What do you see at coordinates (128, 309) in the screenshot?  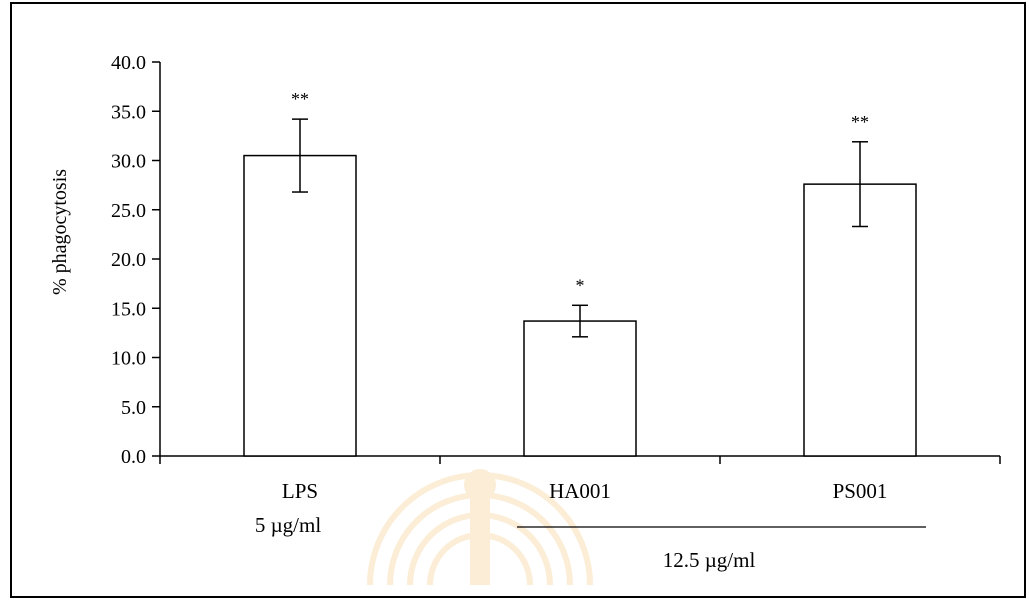 I see `y-tick-label: 15.0` at bounding box center [128, 309].